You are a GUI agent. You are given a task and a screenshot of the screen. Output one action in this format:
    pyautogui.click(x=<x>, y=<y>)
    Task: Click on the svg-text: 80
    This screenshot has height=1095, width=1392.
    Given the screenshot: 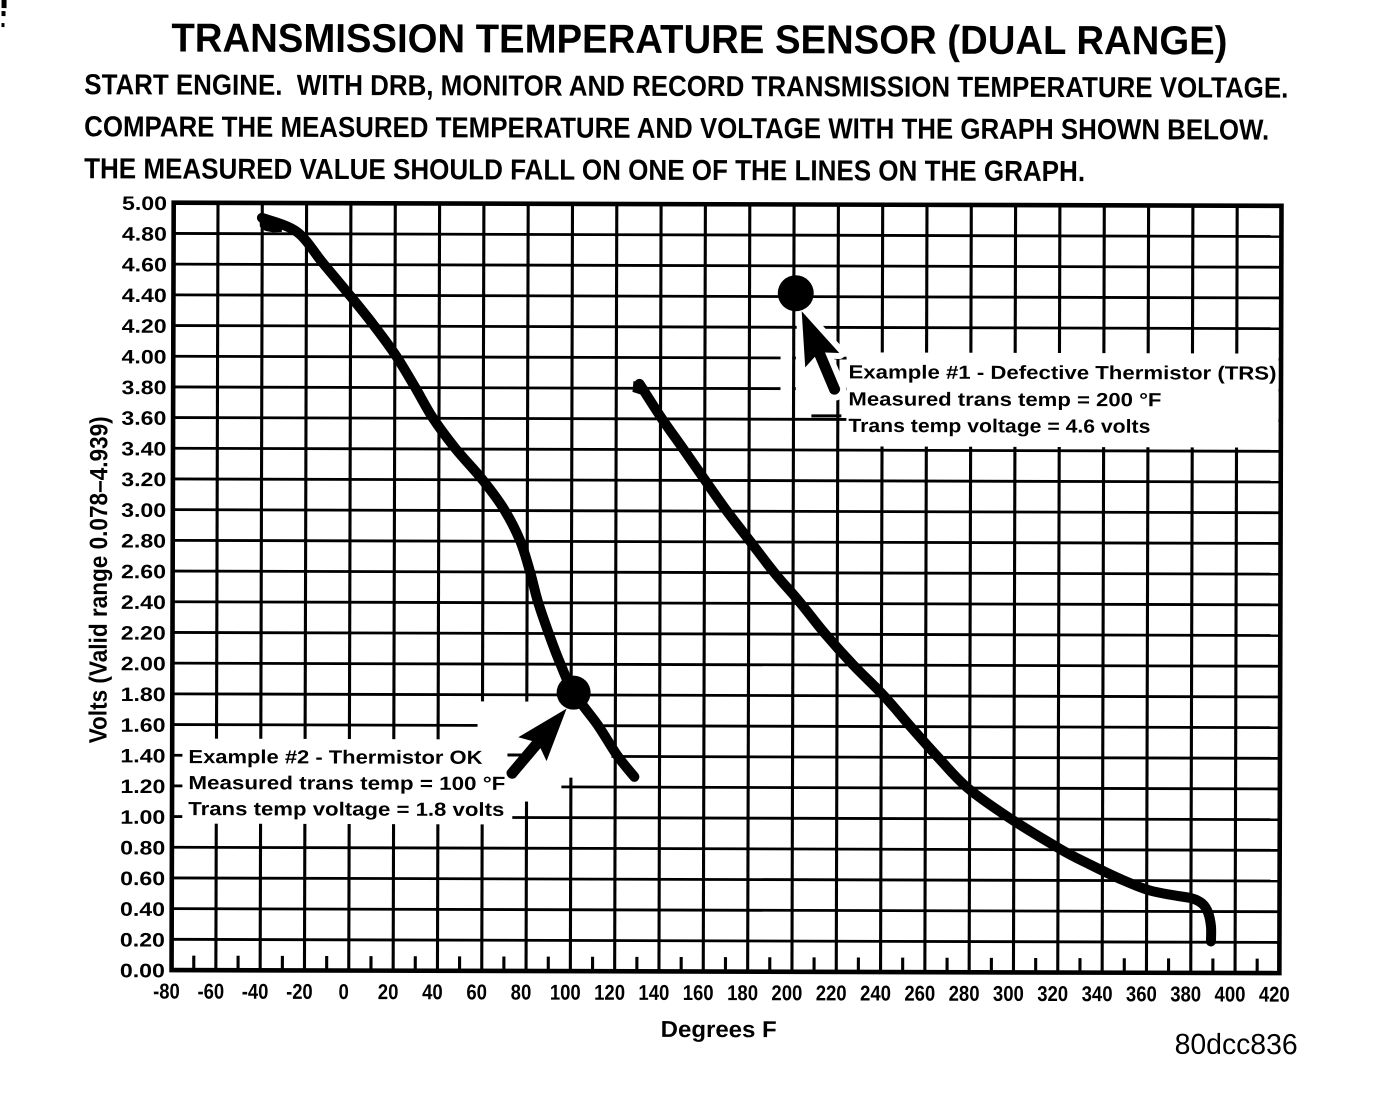 What is the action you would take?
    pyautogui.click(x=521, y=992)
    